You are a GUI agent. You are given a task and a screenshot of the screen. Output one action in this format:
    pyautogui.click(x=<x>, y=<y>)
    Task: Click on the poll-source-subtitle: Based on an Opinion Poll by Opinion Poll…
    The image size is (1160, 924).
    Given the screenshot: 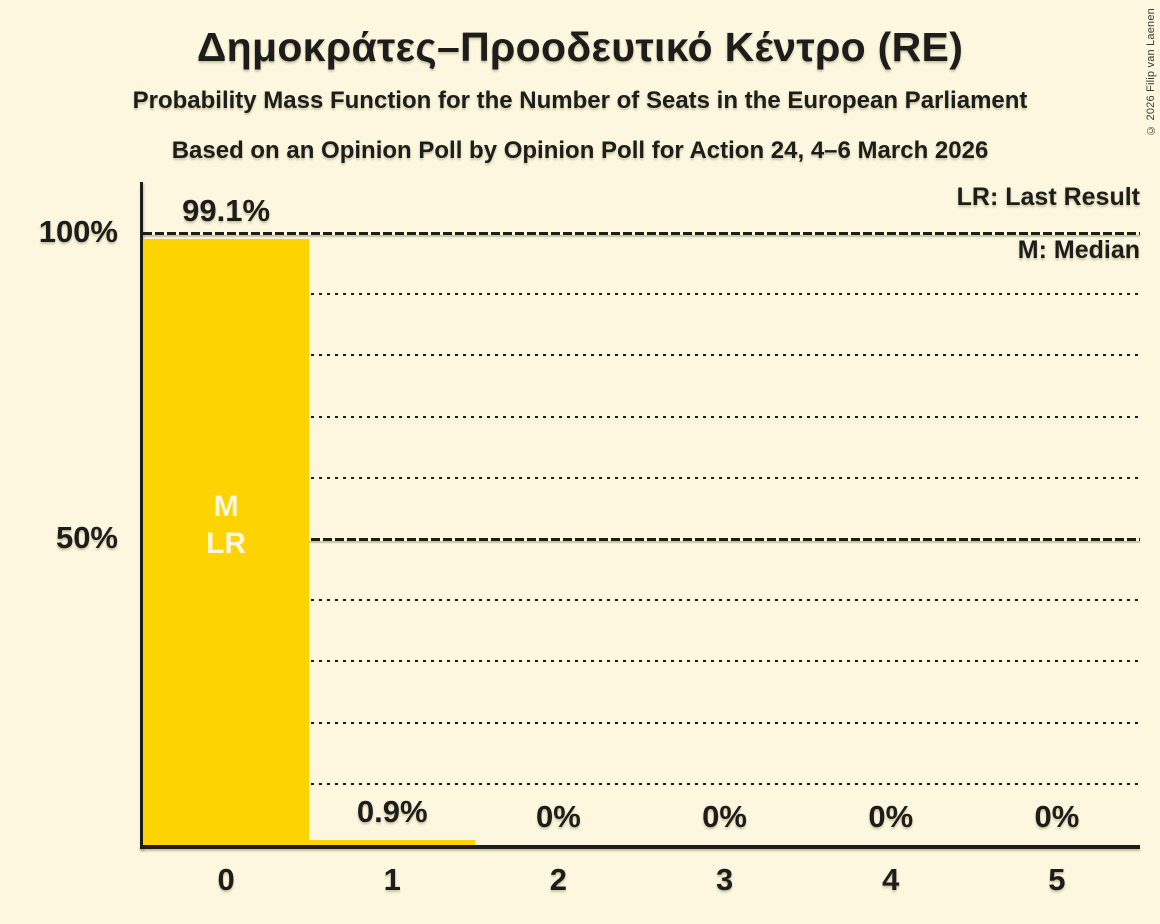 What is the action you would take?
    pyautogui.click(x=580, y=150)
    